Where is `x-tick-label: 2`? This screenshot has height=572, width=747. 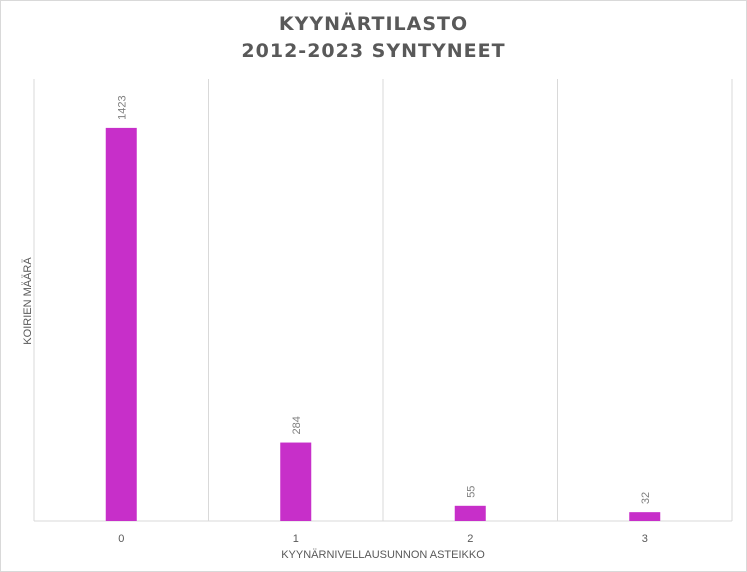
x-tick-label: 2 is located at coordinates (470, 539).